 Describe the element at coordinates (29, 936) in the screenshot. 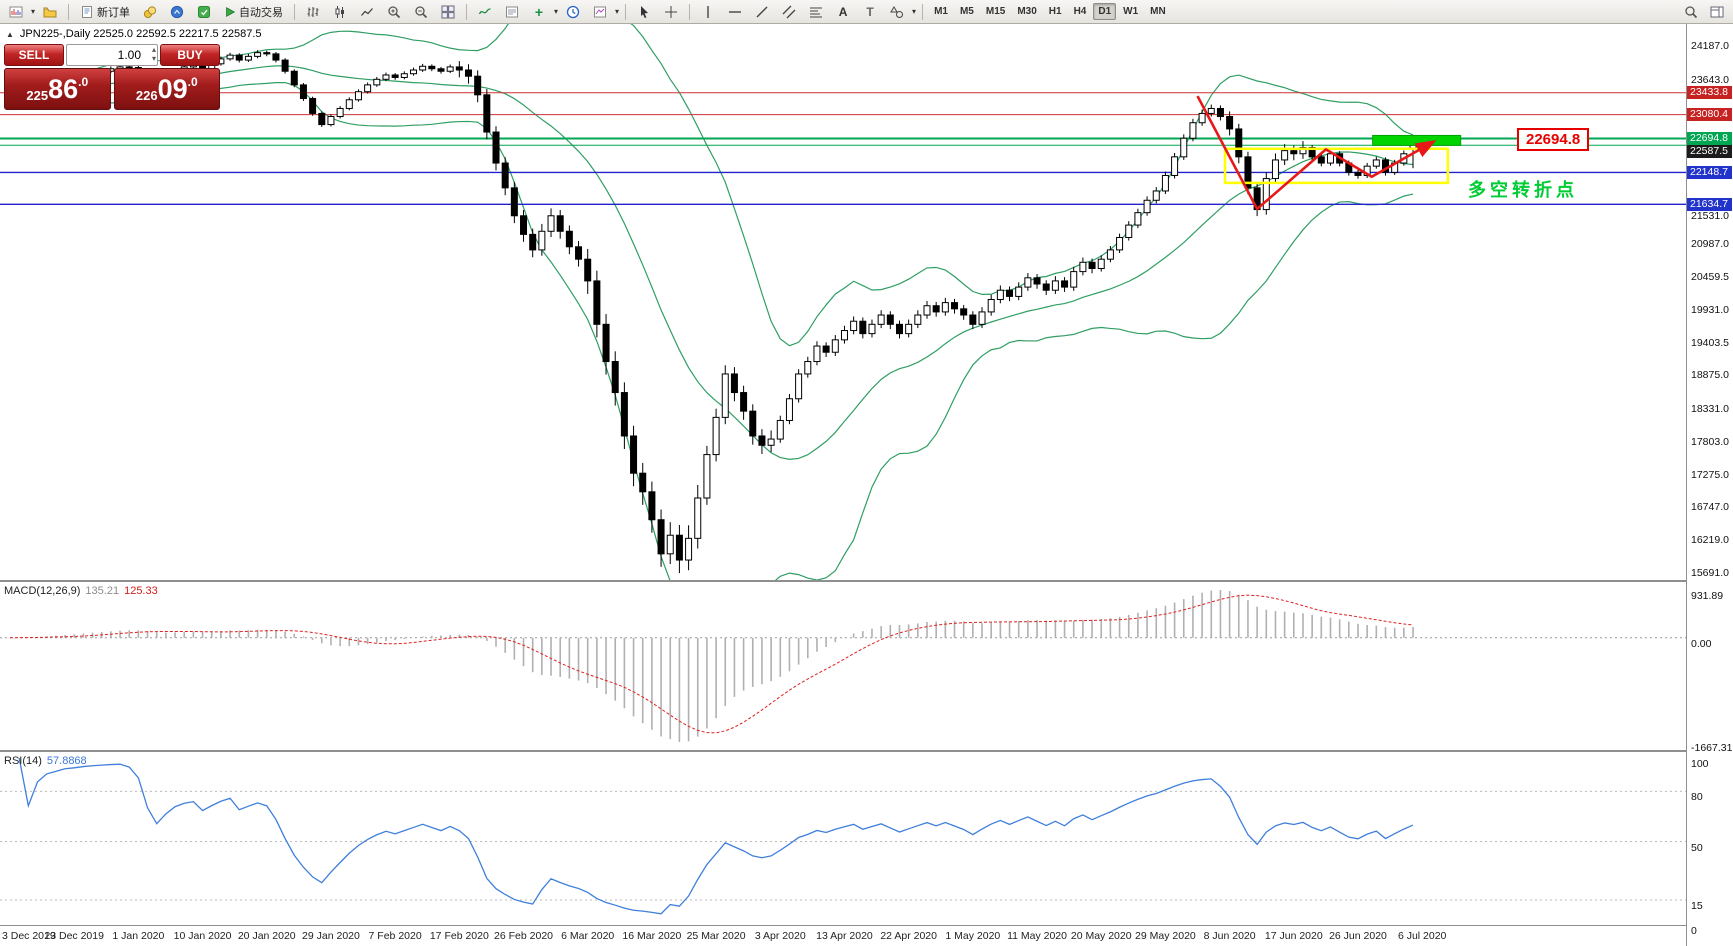

I see `time-axis-label: 3 Dec 2019` at that location.